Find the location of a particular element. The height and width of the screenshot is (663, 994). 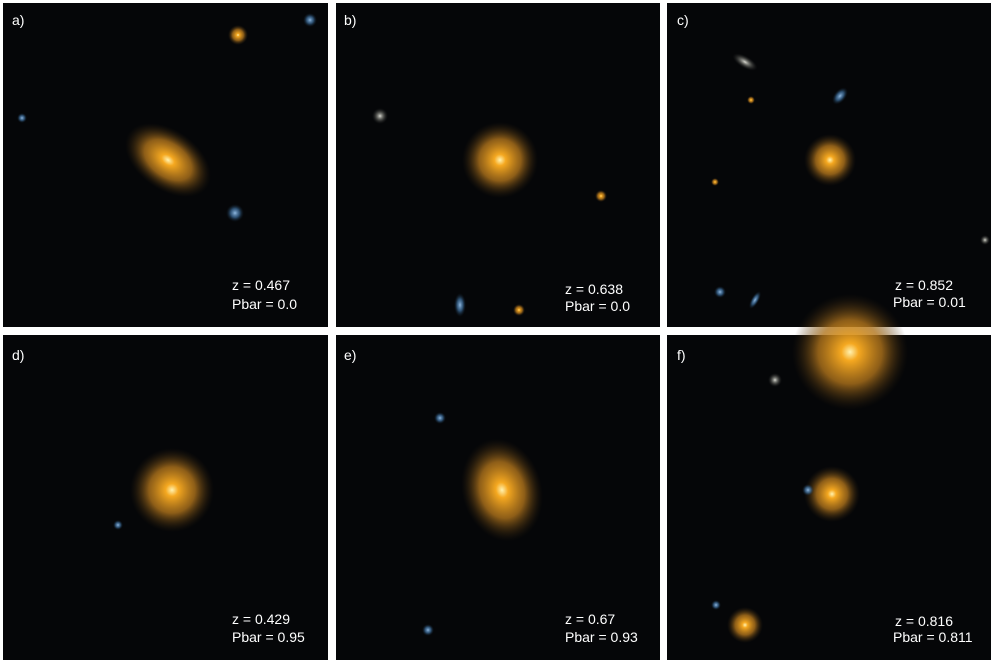

redshift: z = 0.429 is located at coordinates (261, 619).